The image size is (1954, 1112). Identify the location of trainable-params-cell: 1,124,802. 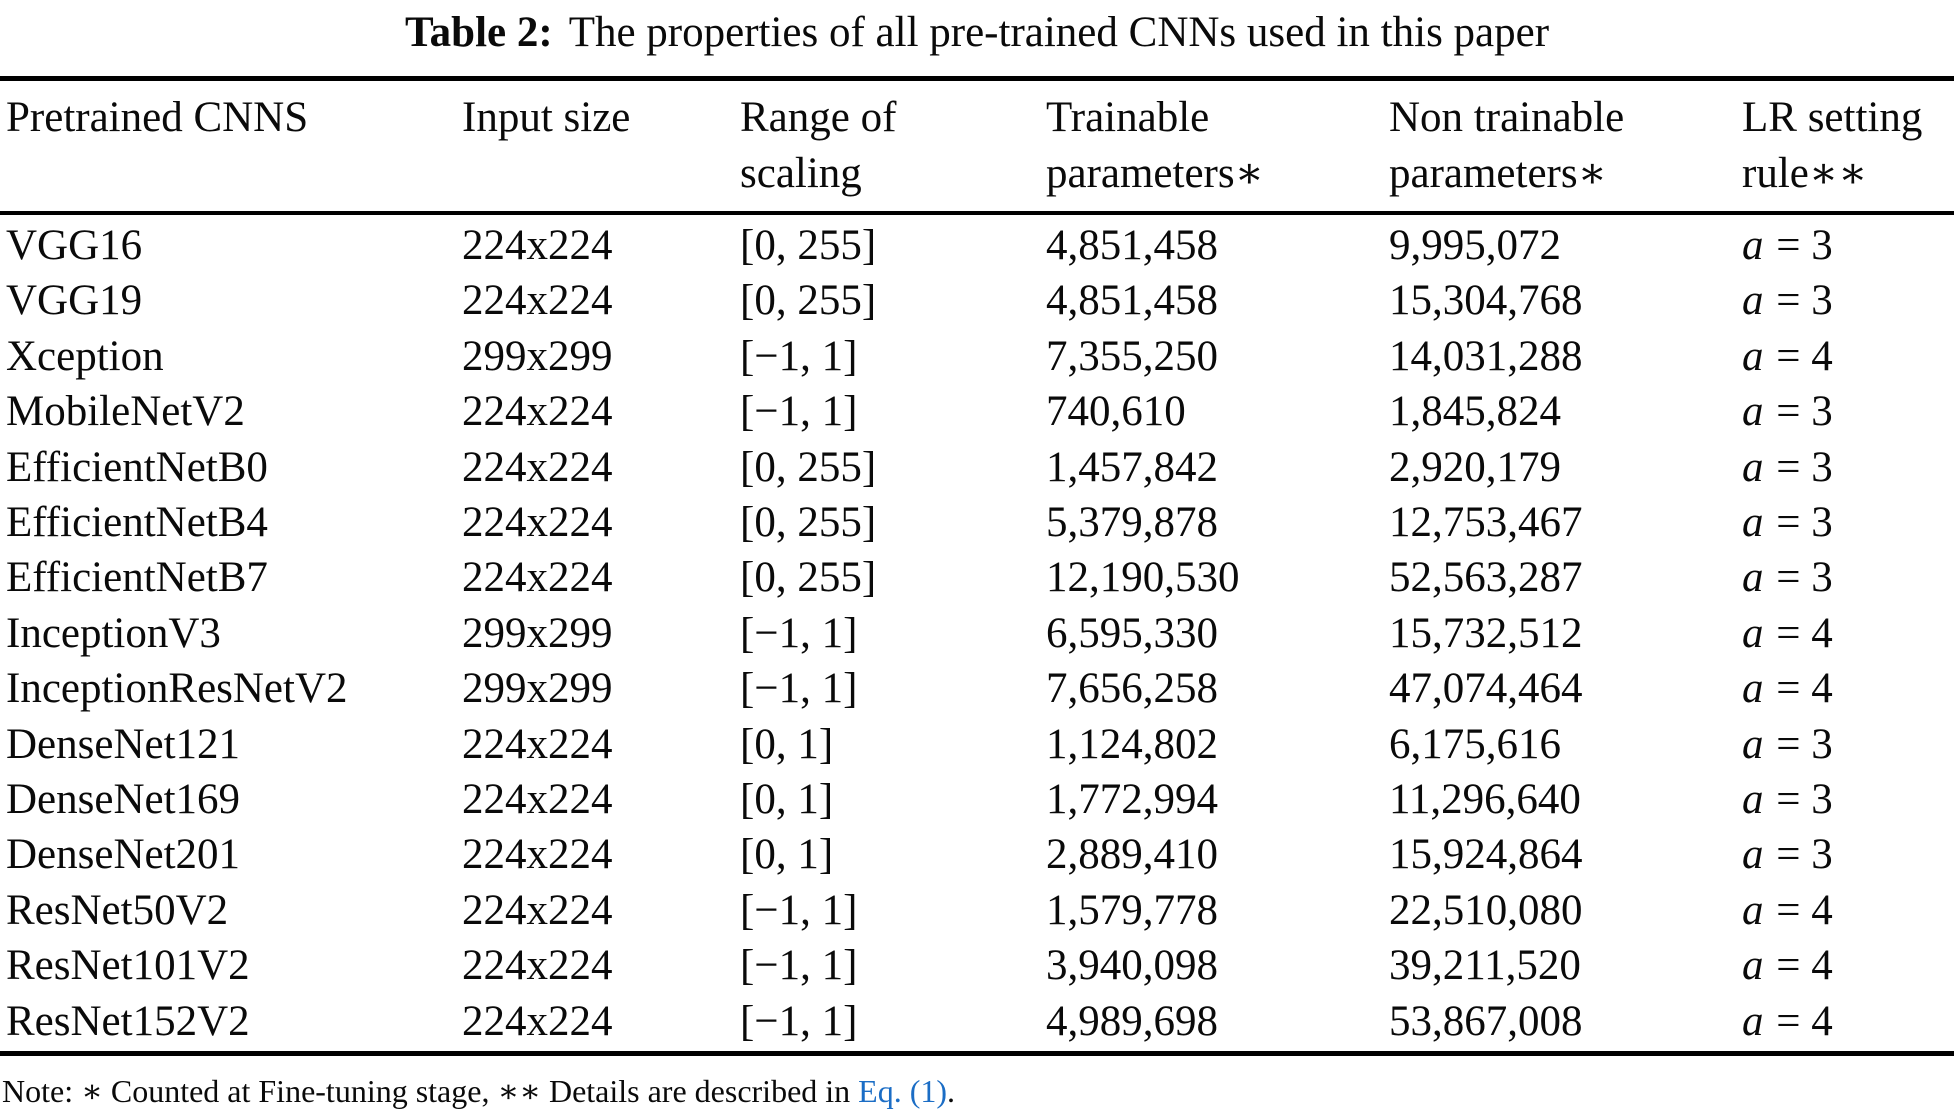
(1132, 744).